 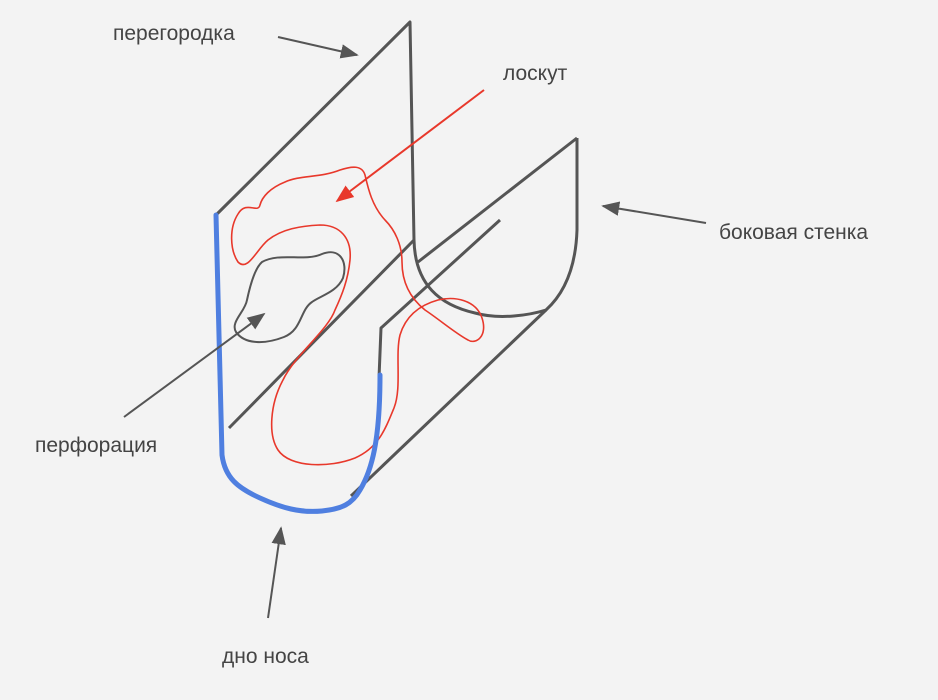 I want to click on side-wall-back-curve, so click(x=495, y=228).